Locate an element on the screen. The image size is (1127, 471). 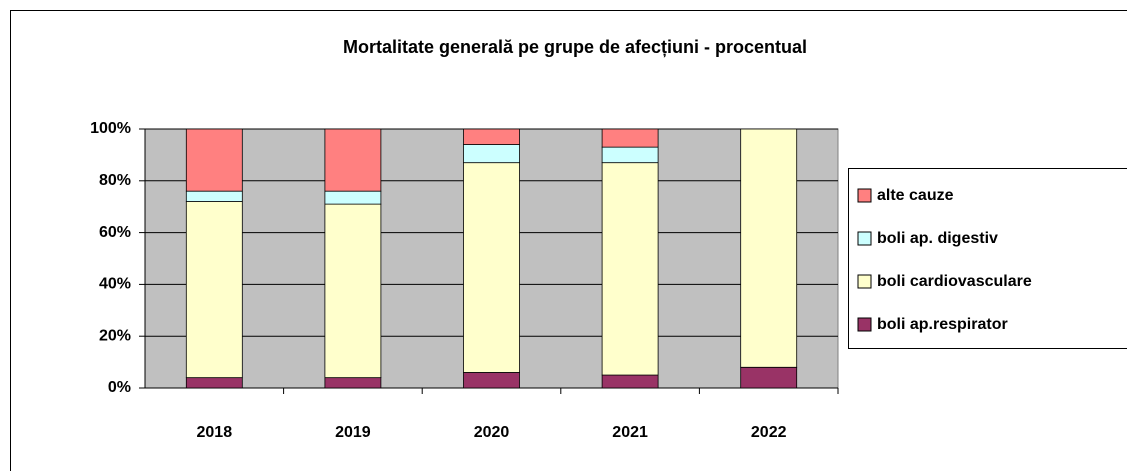
legend-label: boli ap. digestiv is located at coordinates (937, 238).